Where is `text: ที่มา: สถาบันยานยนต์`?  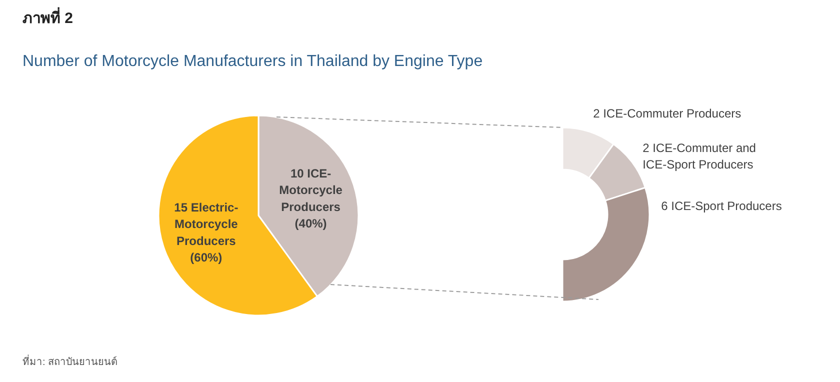 text: ที่มา: สถาบันยานยนต์ is located at coordinates (70, 361).